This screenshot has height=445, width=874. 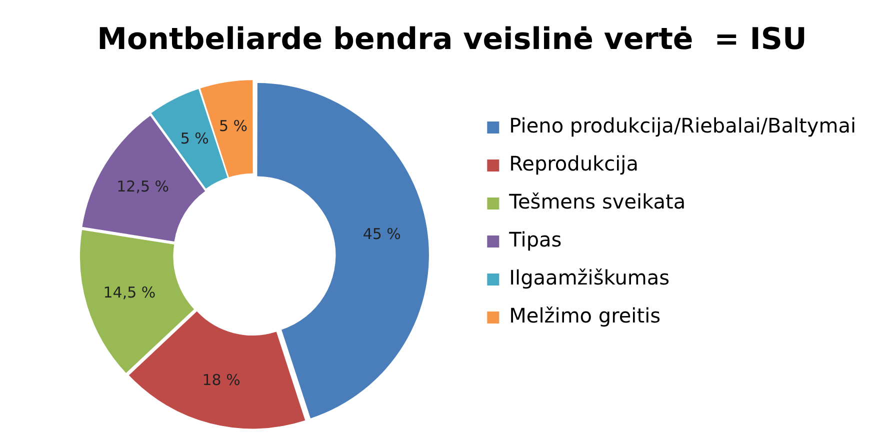 I want to click on chart-title: Montbeliarde bendra veislinė vertė = ISU, so click(x=452, y=39).